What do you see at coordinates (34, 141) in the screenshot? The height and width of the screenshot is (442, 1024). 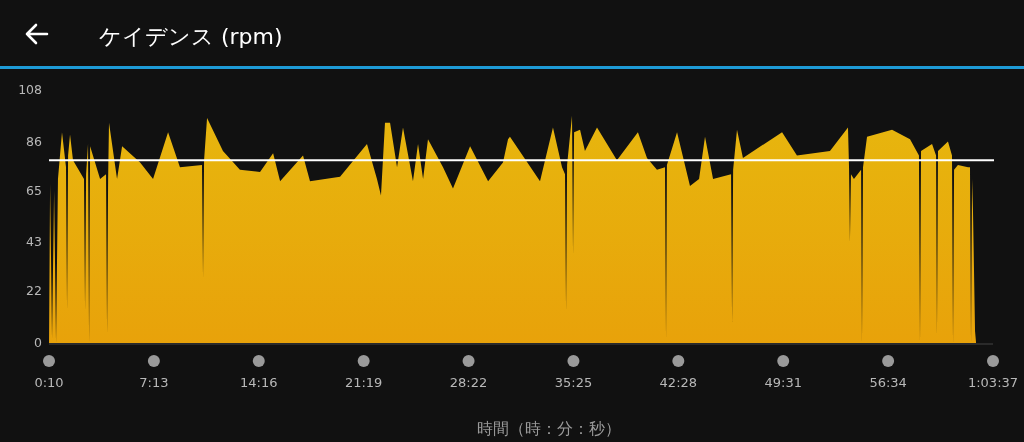 I see `y-tick-label: 86` at bounding box center [34, 141].